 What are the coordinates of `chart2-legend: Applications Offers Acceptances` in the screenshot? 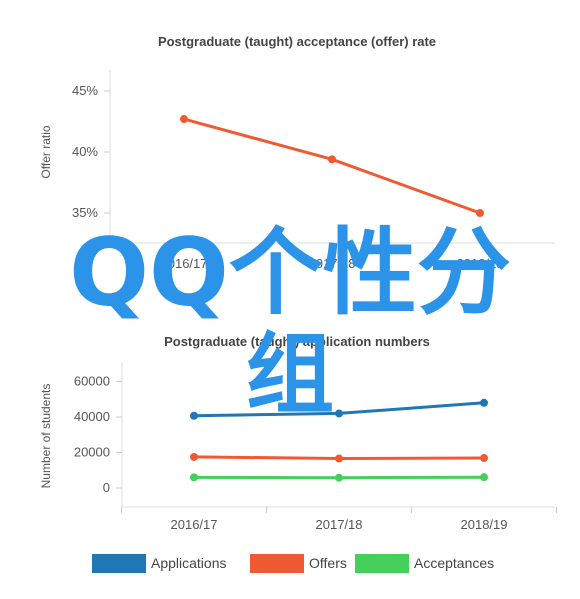 It's located at (293, 563).